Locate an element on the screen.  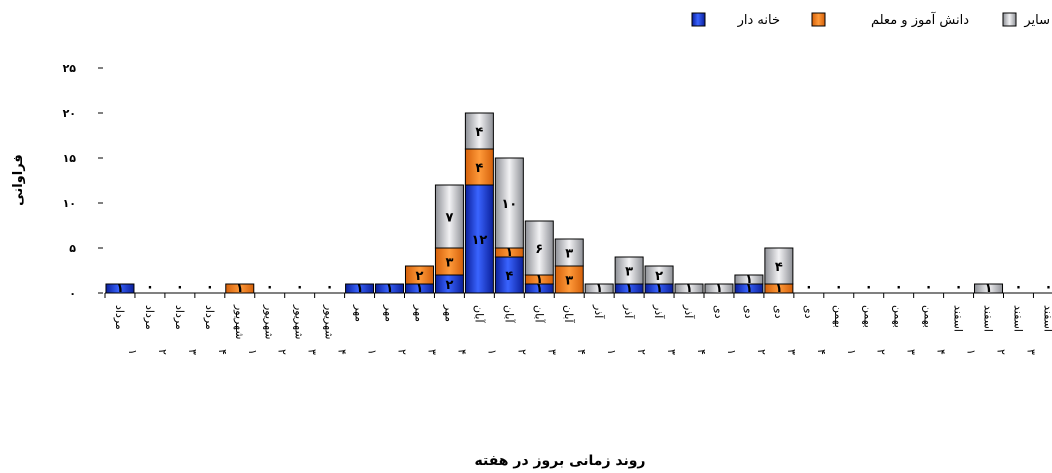
x-category-label: آذر ۱ is located at coordinates (605, 329).